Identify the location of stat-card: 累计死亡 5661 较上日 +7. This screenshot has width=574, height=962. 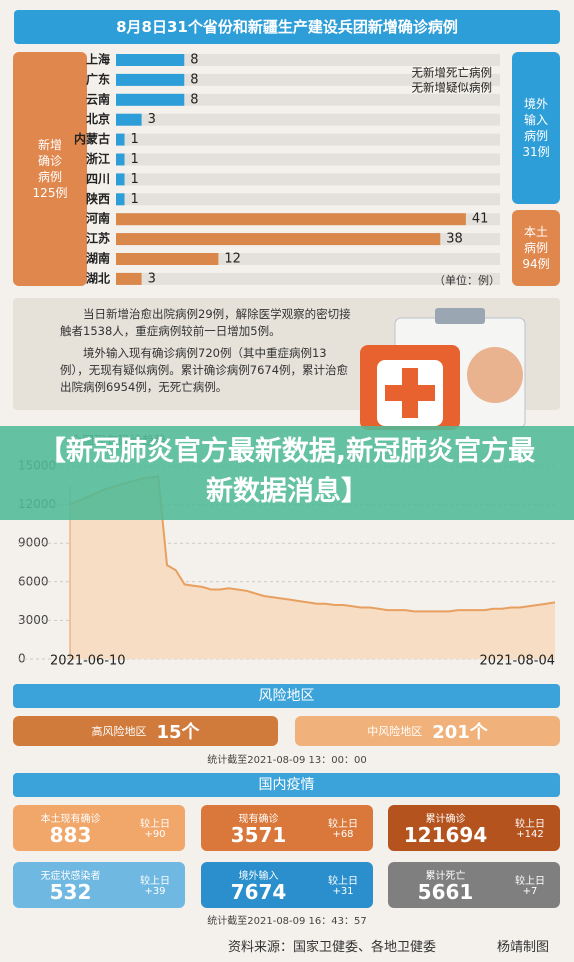
(474, 885).